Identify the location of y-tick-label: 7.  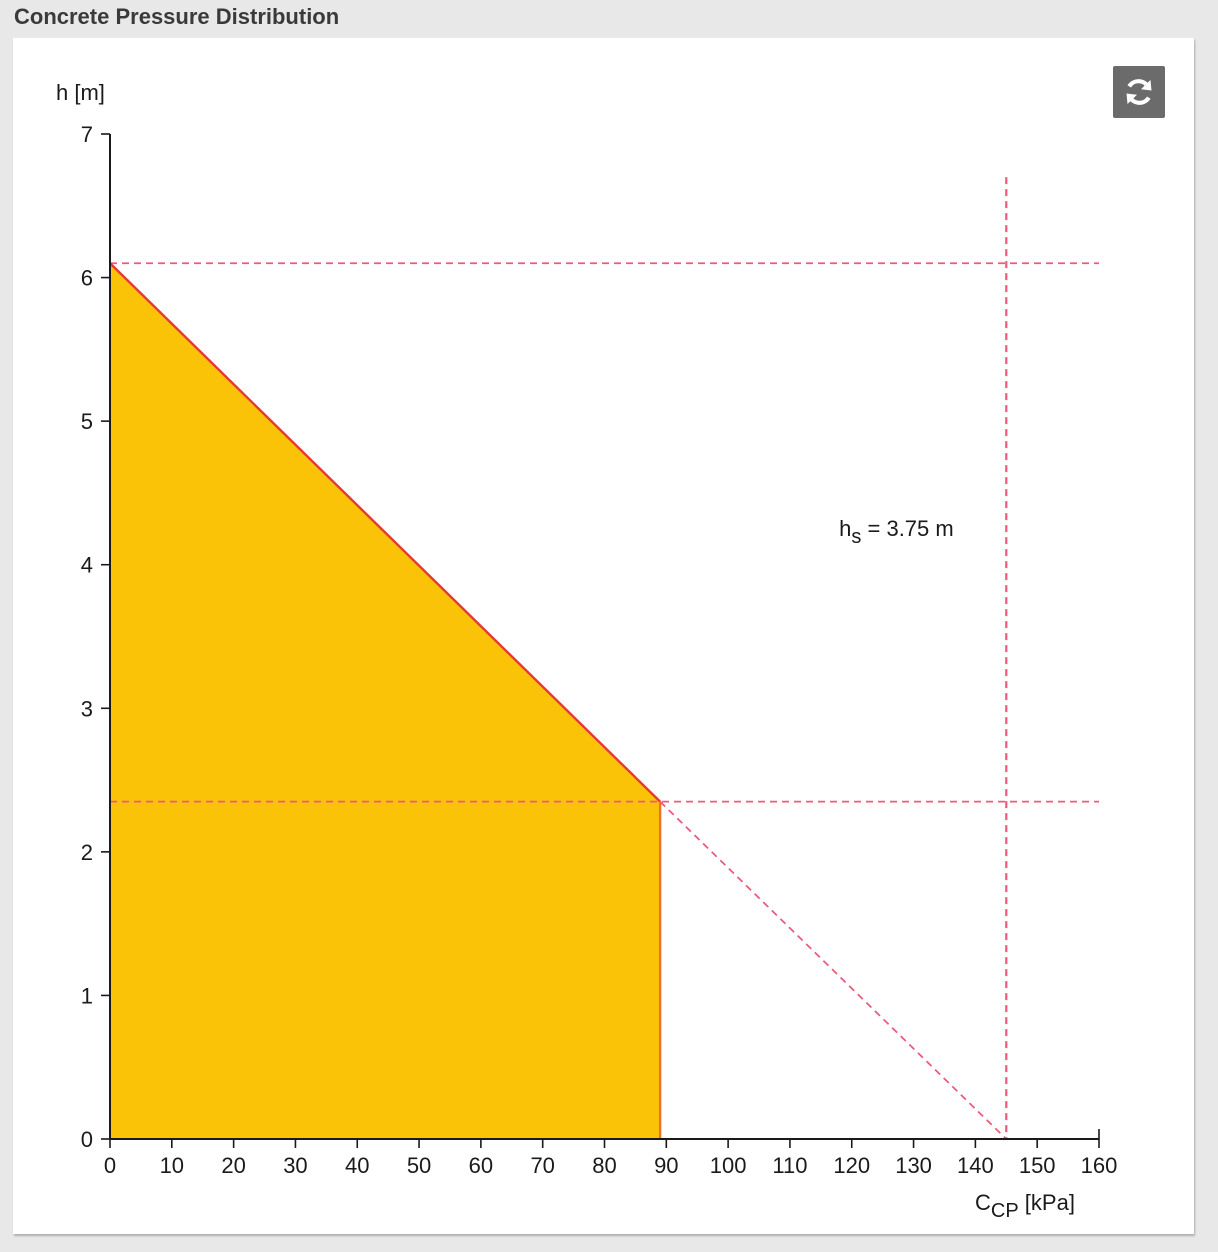
(87, 134).